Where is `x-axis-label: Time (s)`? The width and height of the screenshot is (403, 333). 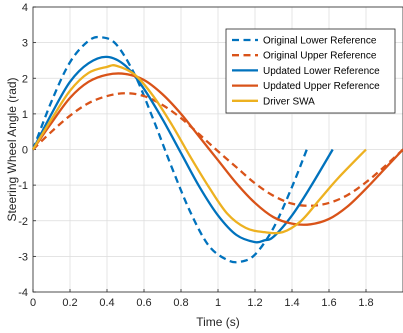 x-axis-label: Time (s) is located at coordinates (218, 322).